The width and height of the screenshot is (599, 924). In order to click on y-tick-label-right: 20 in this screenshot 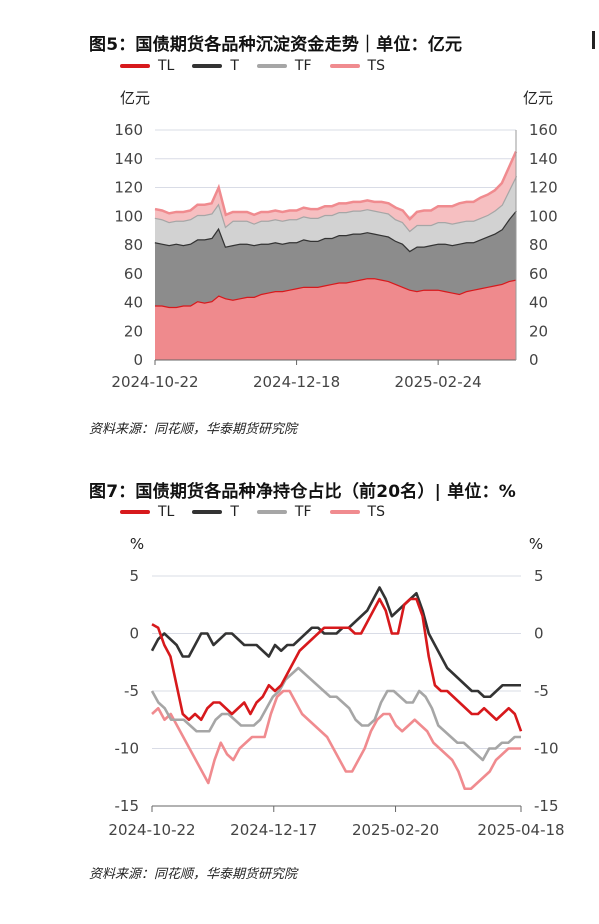, I will do `click(538, 331)`.